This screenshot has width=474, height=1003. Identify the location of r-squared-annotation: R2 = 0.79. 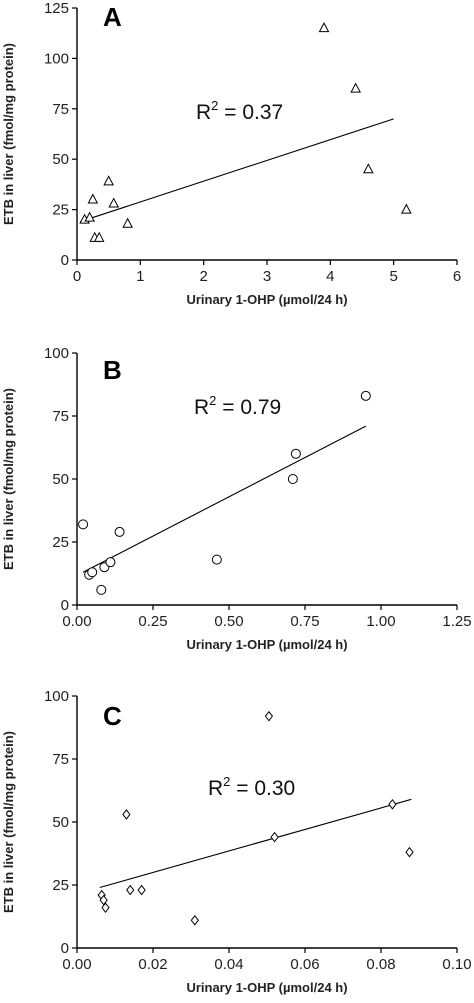
(237, 406).